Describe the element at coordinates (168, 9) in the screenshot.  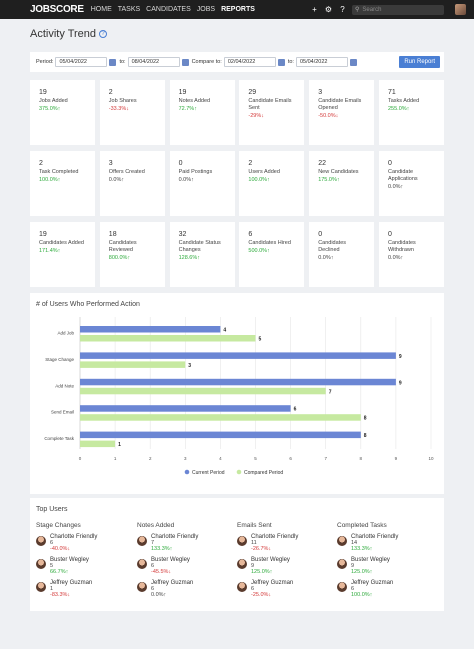
I see `nav-candidates: CANDIDATES` at that location.